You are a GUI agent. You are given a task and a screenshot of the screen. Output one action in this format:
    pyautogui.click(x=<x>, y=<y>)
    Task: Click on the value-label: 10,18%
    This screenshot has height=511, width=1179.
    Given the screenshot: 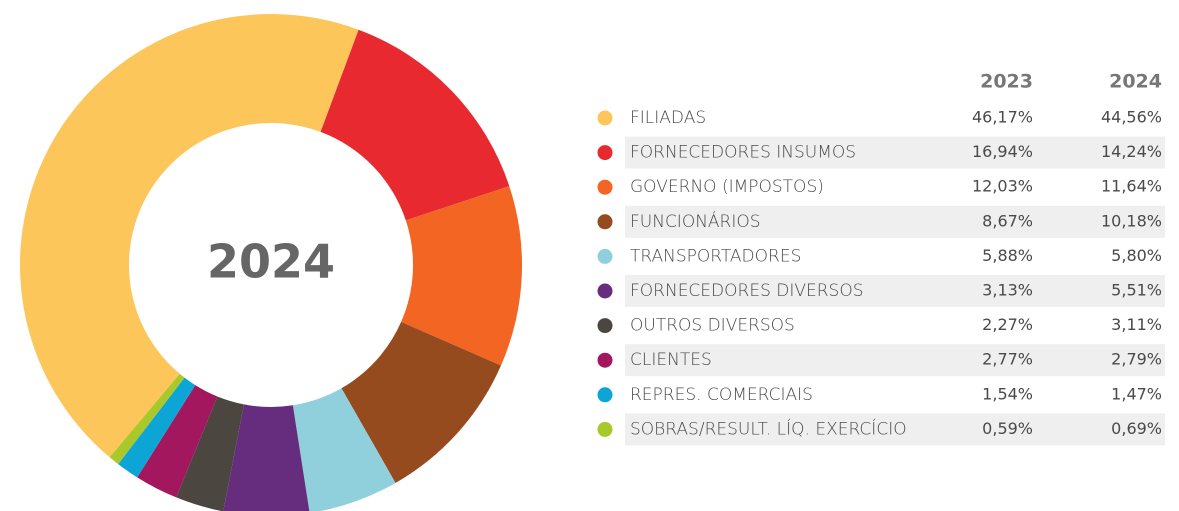 What is the action you would take?
    pyautogui.click(x=1131, y=220)
    